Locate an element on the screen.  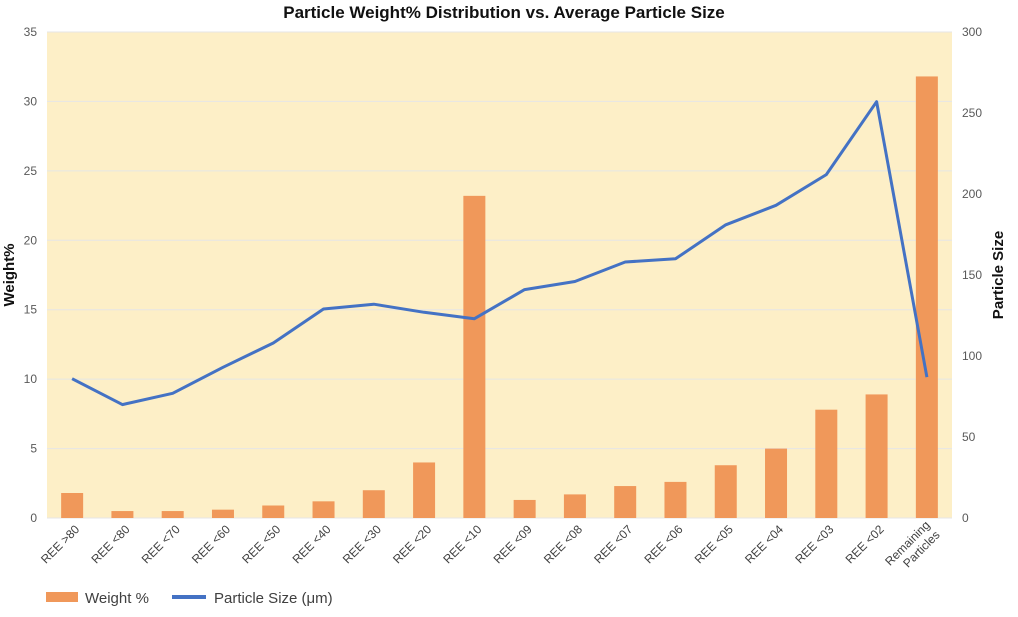
legend: Weight % Particle Size (μm) is located at coordinates (189, 598).